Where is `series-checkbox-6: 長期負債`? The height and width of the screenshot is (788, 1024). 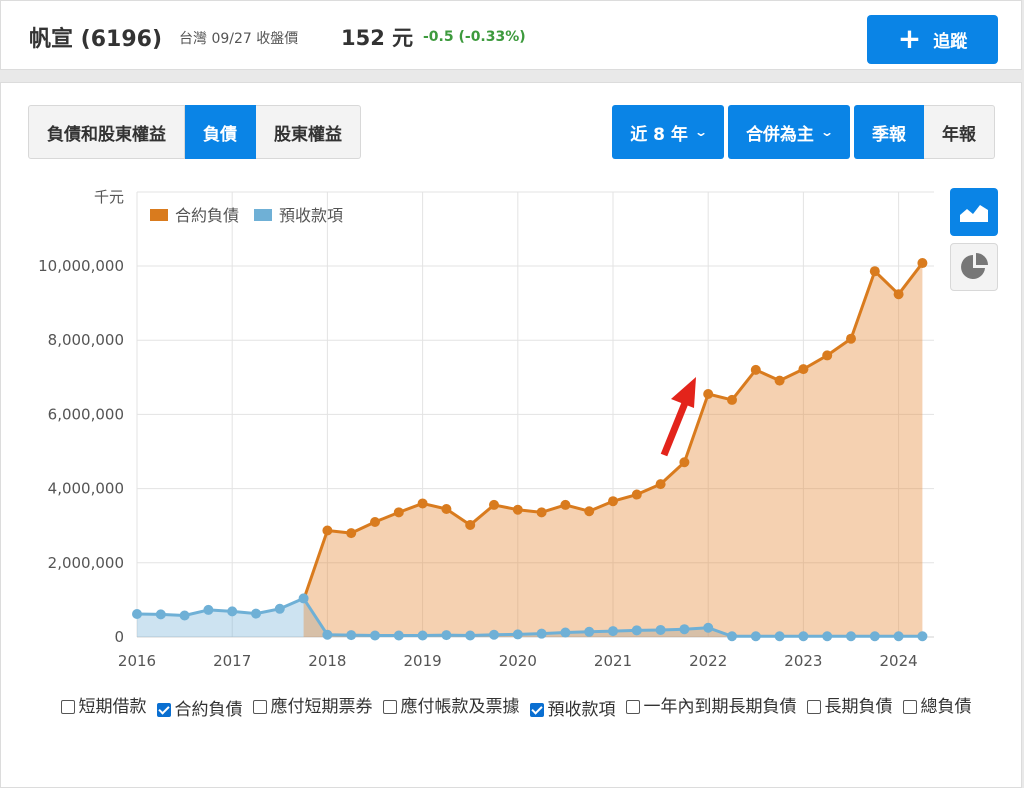
series-checkbox-6: 長期負債 is located at coordinates (849, 707).